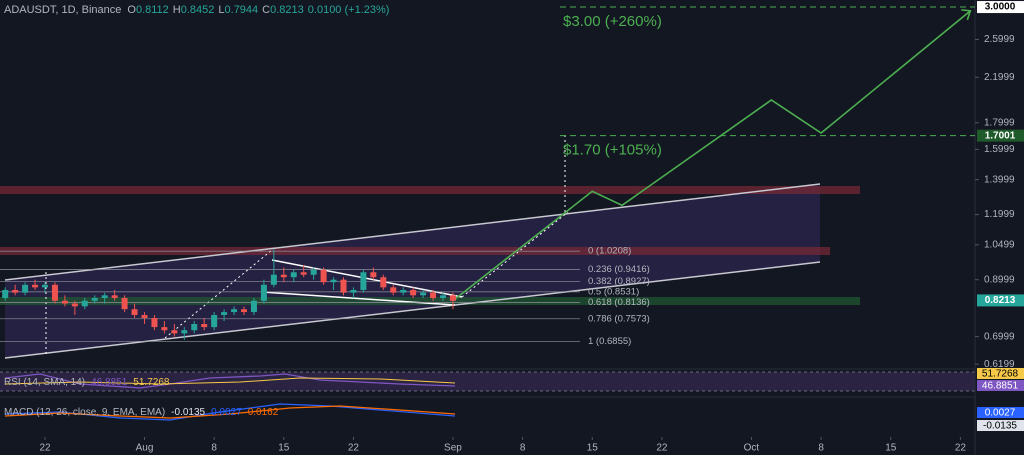 The image size is (1024, 455). Describe the element at coordinates (612, 21) in the screenshot. I see `target-label: $3.00 (+260%)` at that location.